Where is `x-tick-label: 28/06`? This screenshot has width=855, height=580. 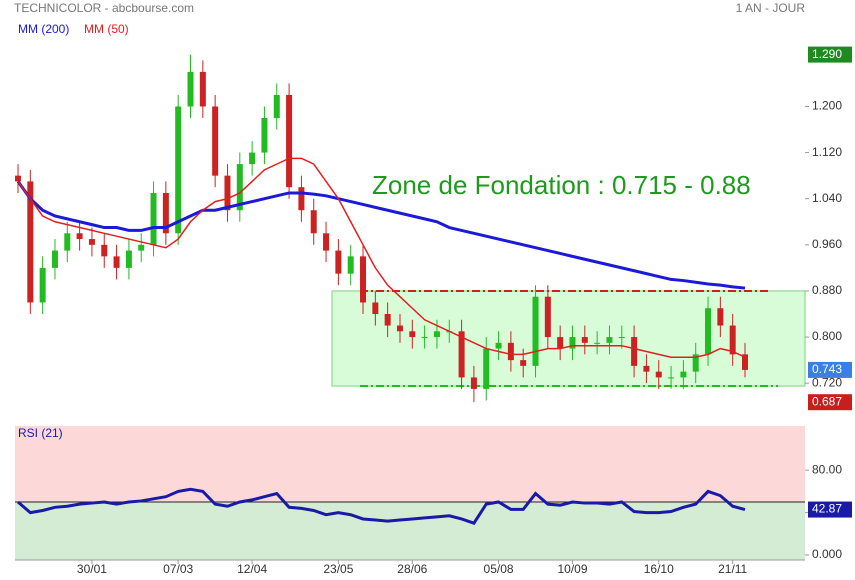 x-tick-label: 28/06 is located at coordinates (412, 569).